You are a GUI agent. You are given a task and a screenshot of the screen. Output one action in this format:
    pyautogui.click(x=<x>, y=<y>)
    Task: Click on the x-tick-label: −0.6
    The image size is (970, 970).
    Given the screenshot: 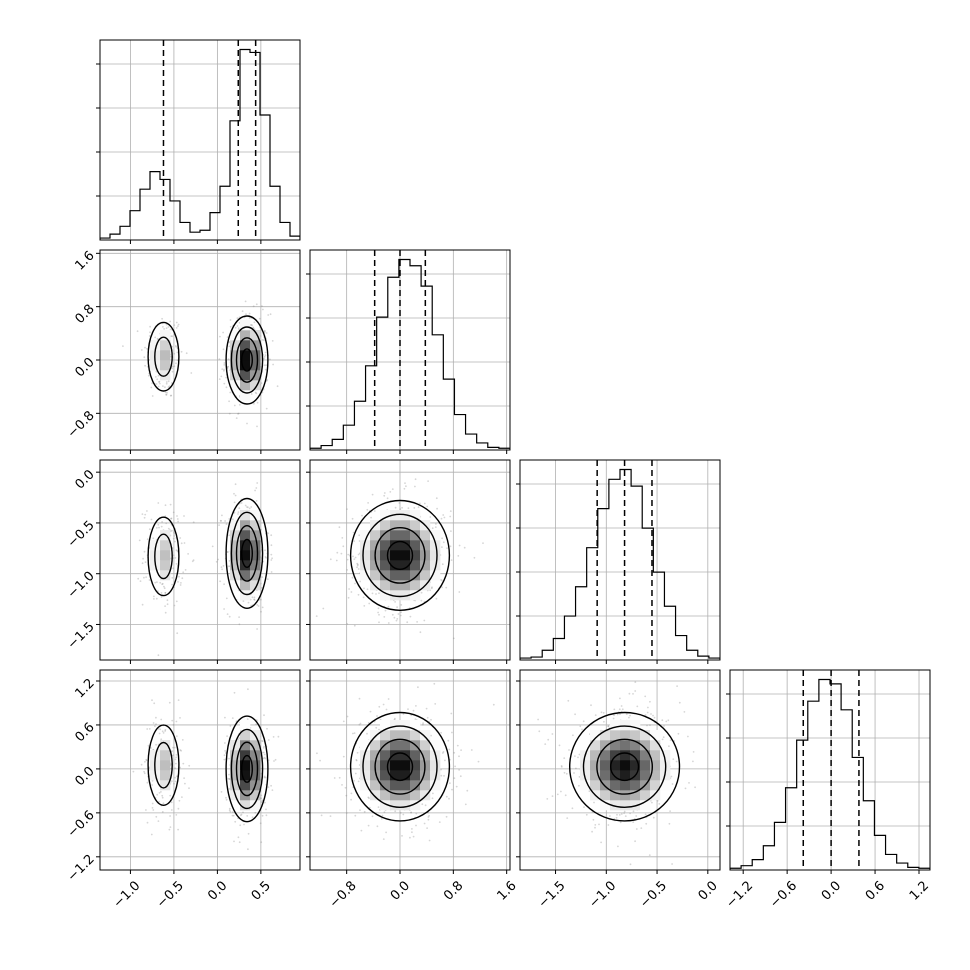 What is the action you would take?
    pyautogui.click(x=783, y=894)
    